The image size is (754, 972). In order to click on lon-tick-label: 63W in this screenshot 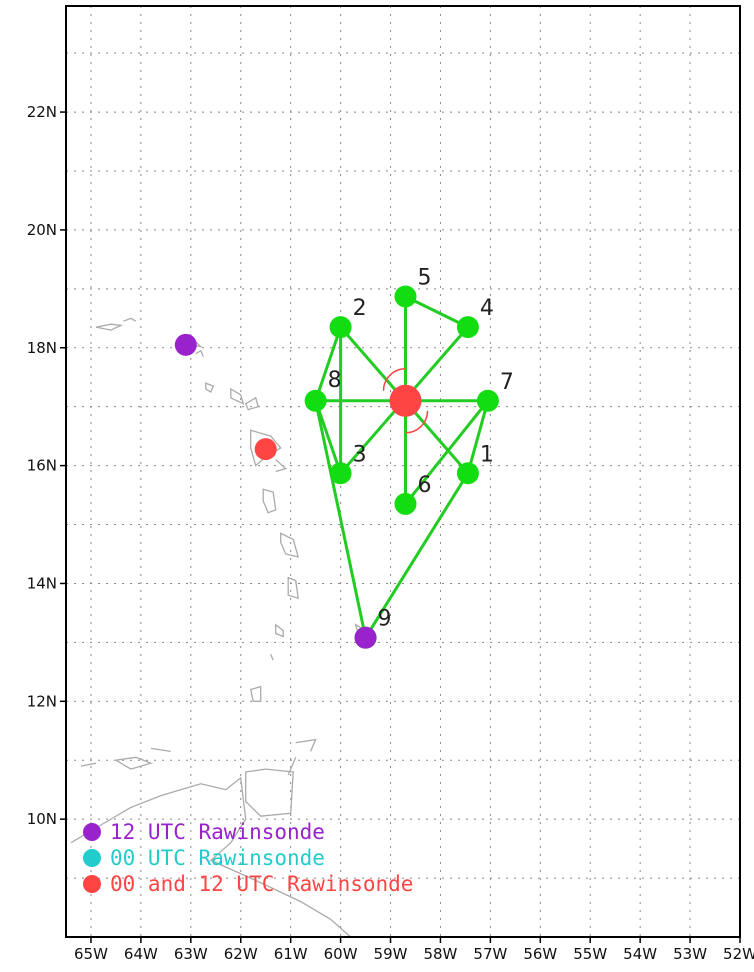, I will do `click(191, 954)`.